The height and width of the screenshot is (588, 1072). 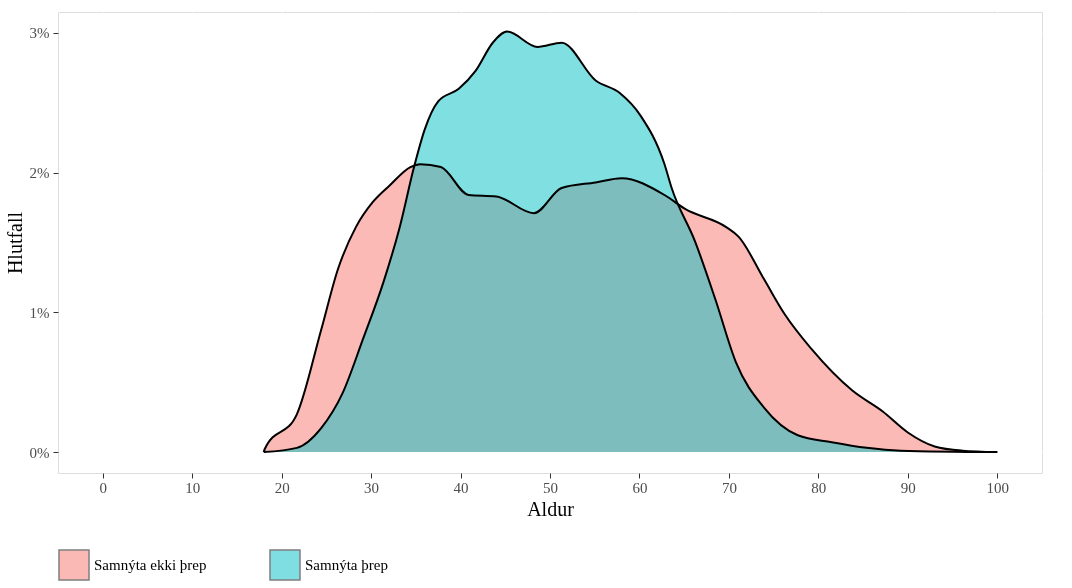 I want to click on x-tick-label: 30, so click(x=372, y=487).